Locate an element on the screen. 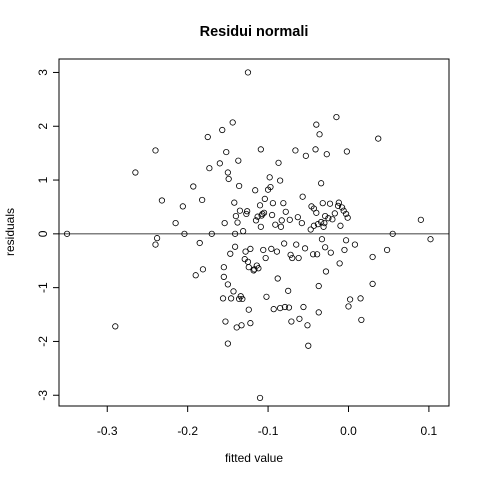 The image size is (480, 480). x-tick-label: -0.3 is located at coordinates (107, 431).